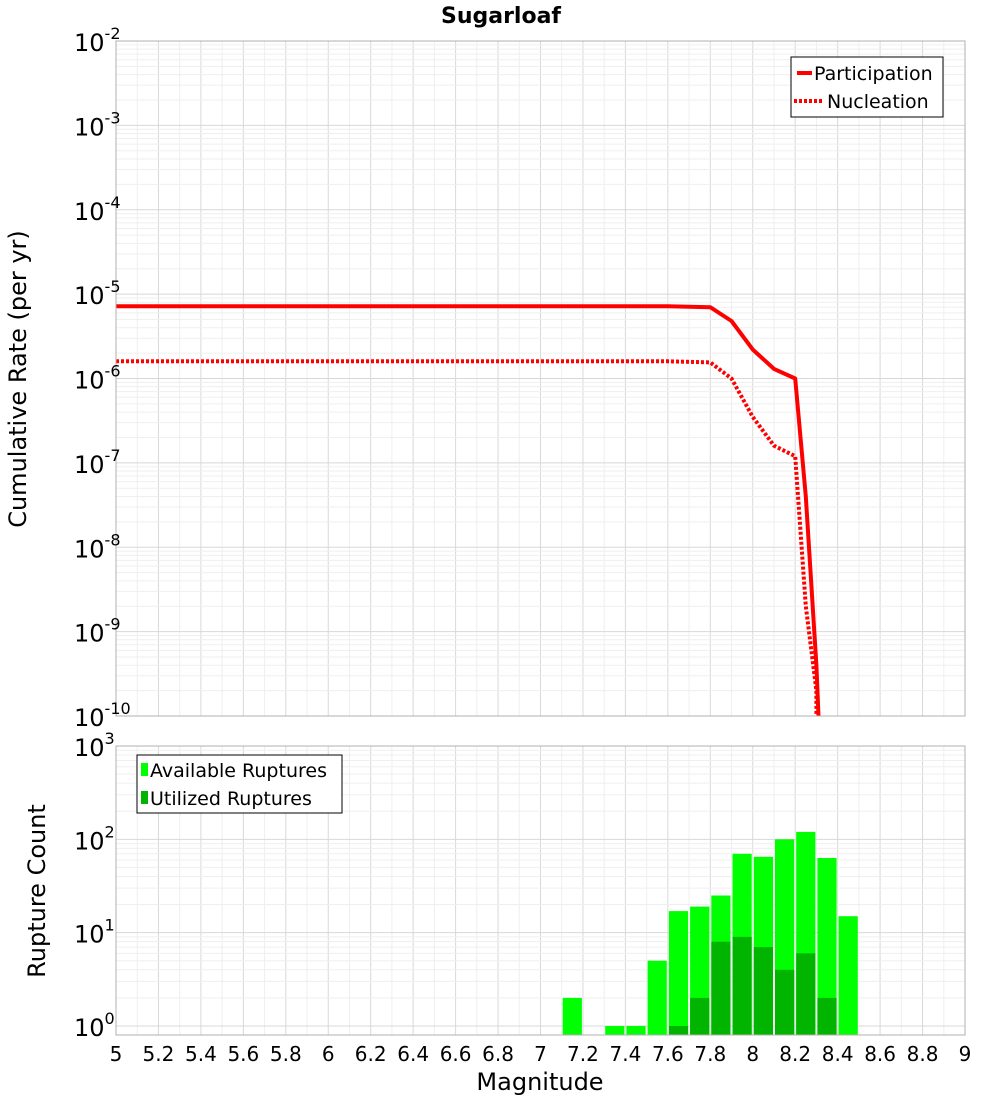 The height and width of the screenshot is (1100, 1000). I want to click on x-tick-label: 5.6, so click(243, 1054).